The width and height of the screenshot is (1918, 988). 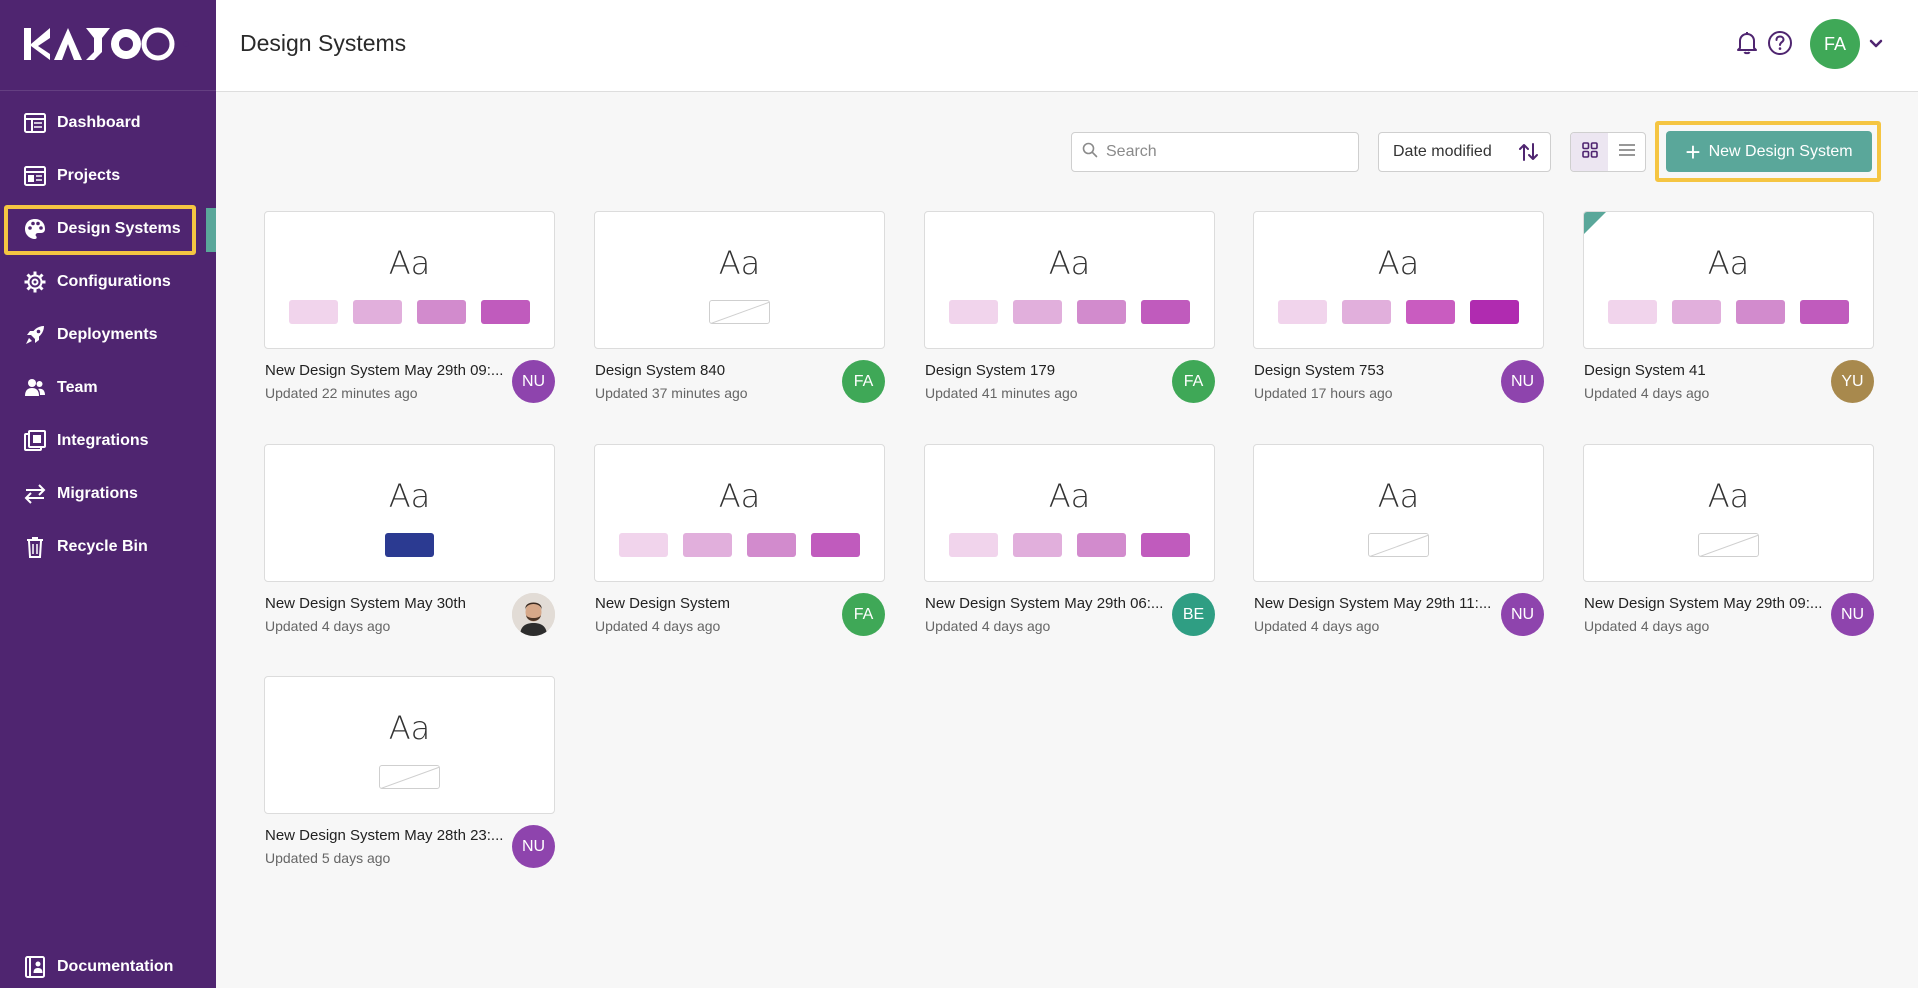 What do you see at coordinates (1319, 370) in the screenshot?
I see `design-system-name: Design System 753` at bounding box center [1319, 370].